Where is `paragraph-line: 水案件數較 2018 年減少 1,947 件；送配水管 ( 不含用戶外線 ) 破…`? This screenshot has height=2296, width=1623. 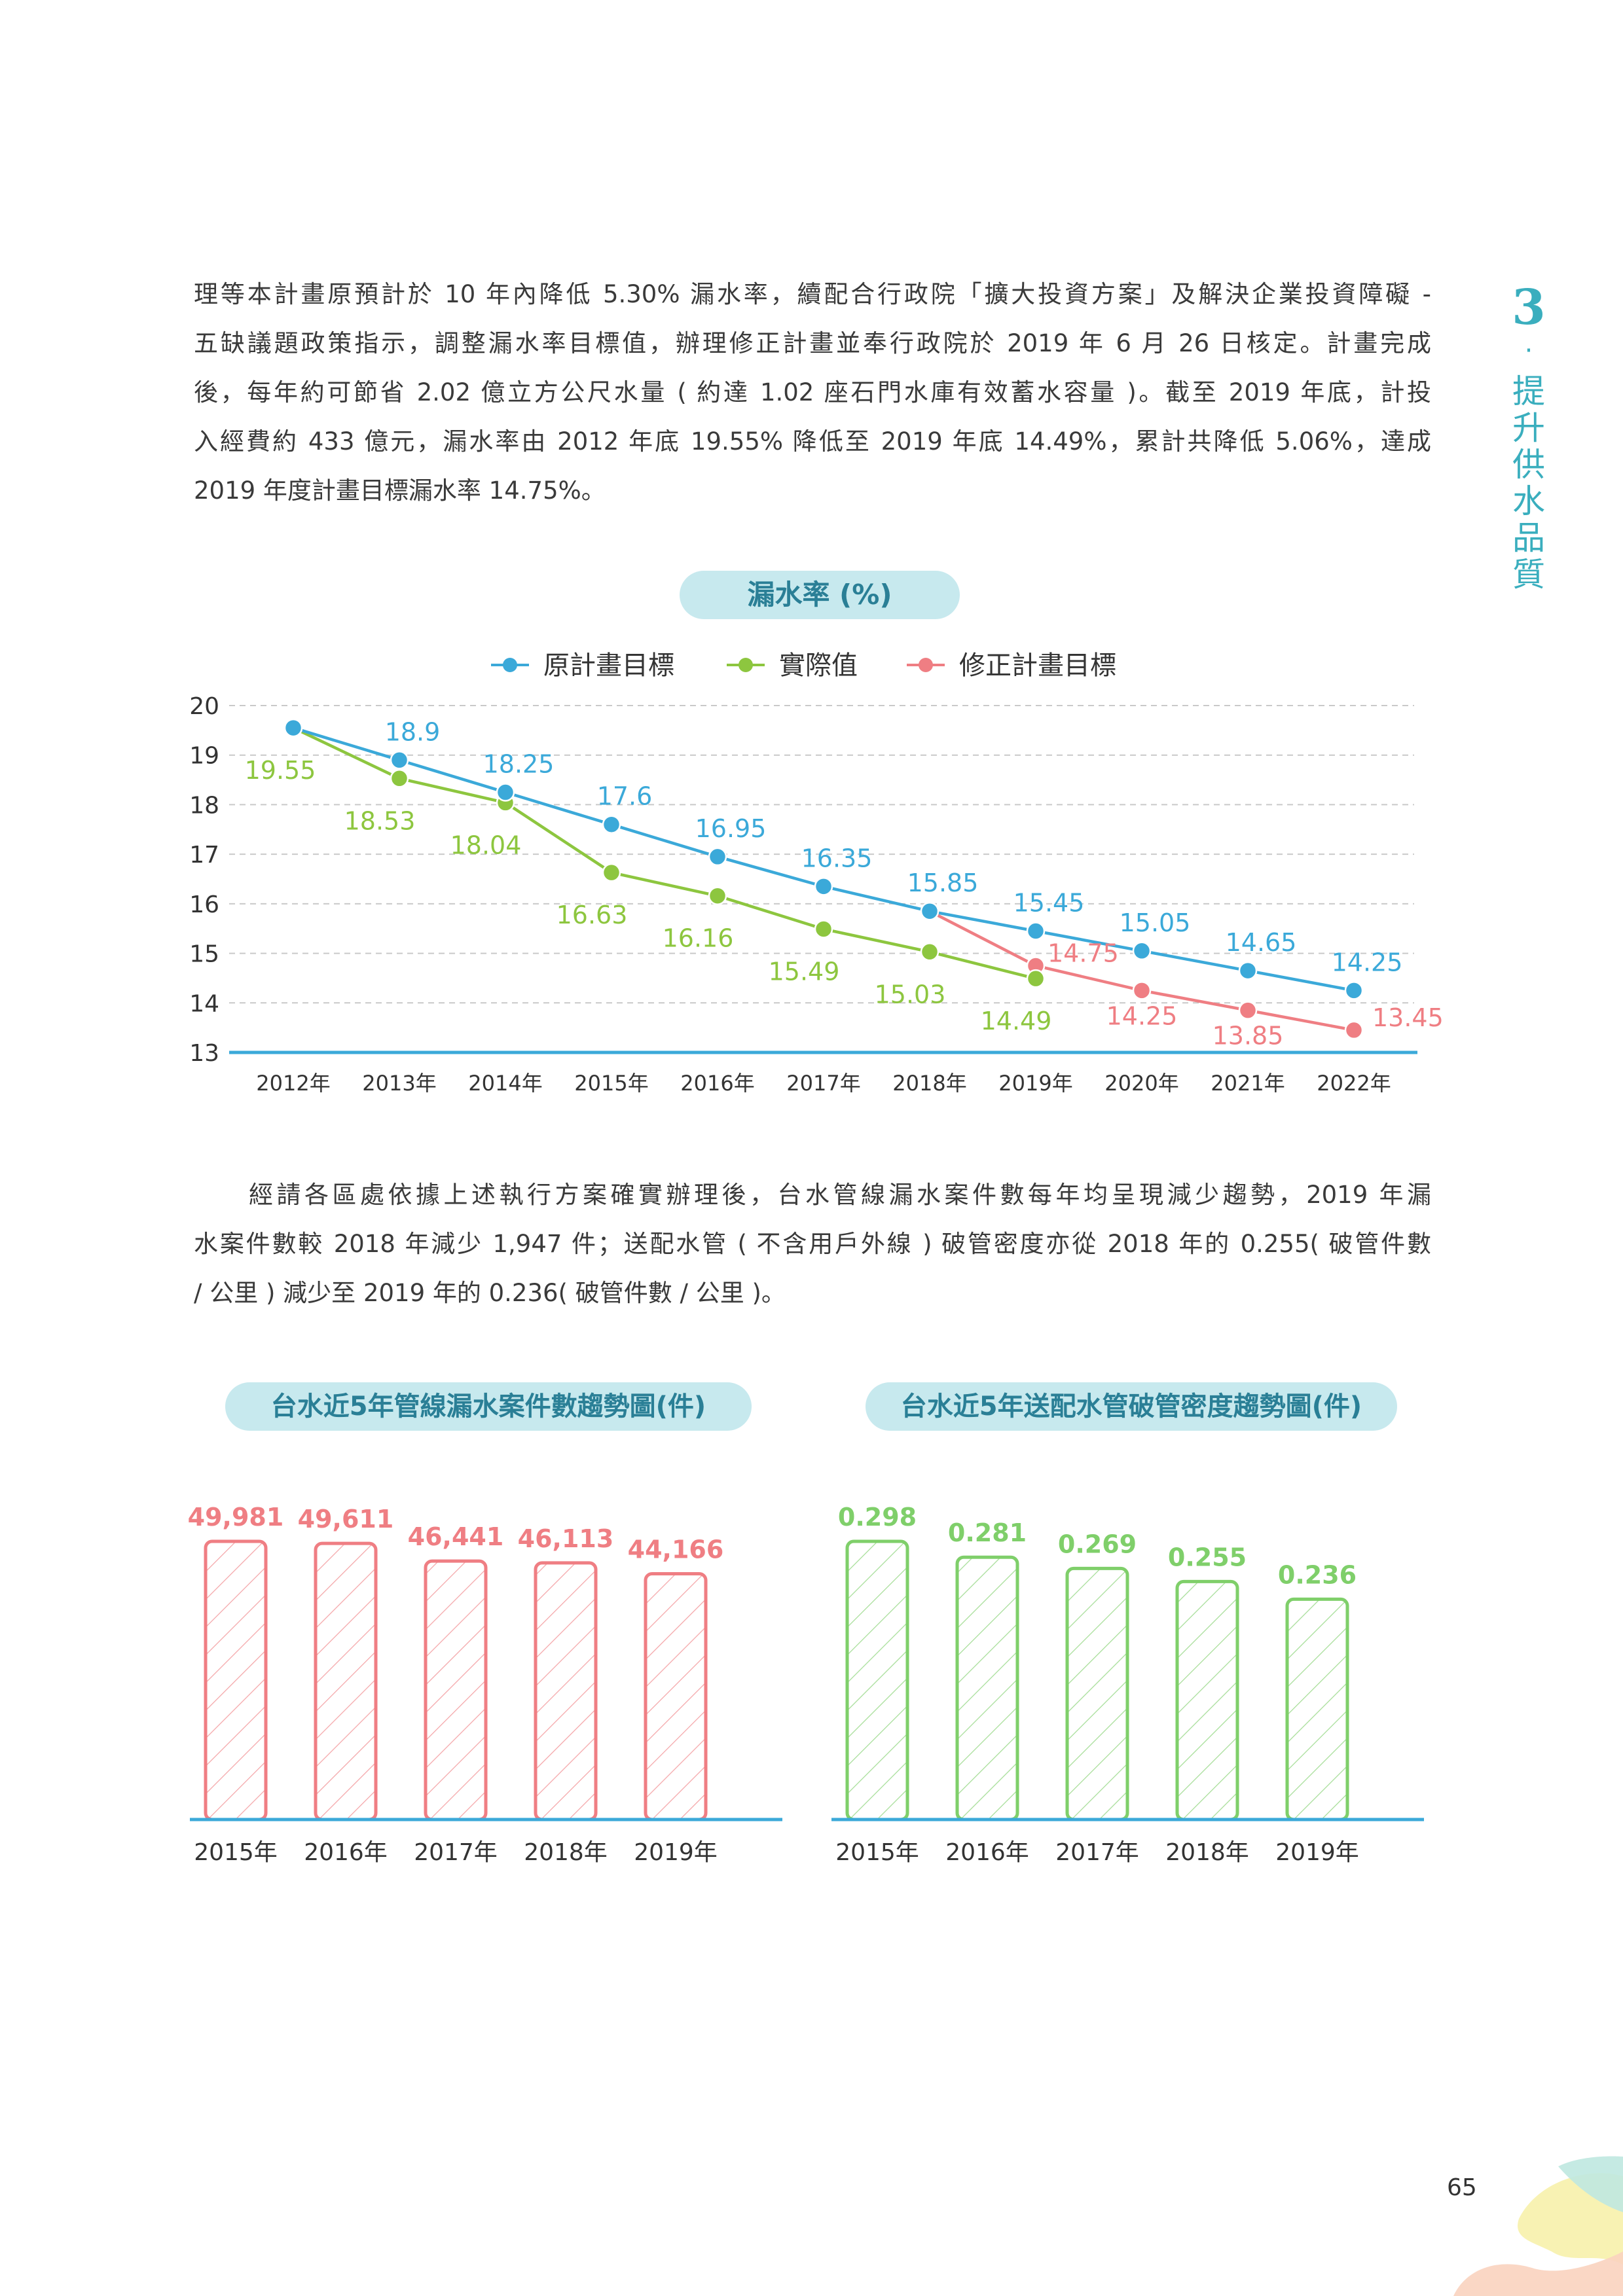 paragraph-line: 水案件數較 2018 年減少 1,947 件；送配水管 ( 不含用戶外線 ) 破… is located at coordinates (812, 1244).